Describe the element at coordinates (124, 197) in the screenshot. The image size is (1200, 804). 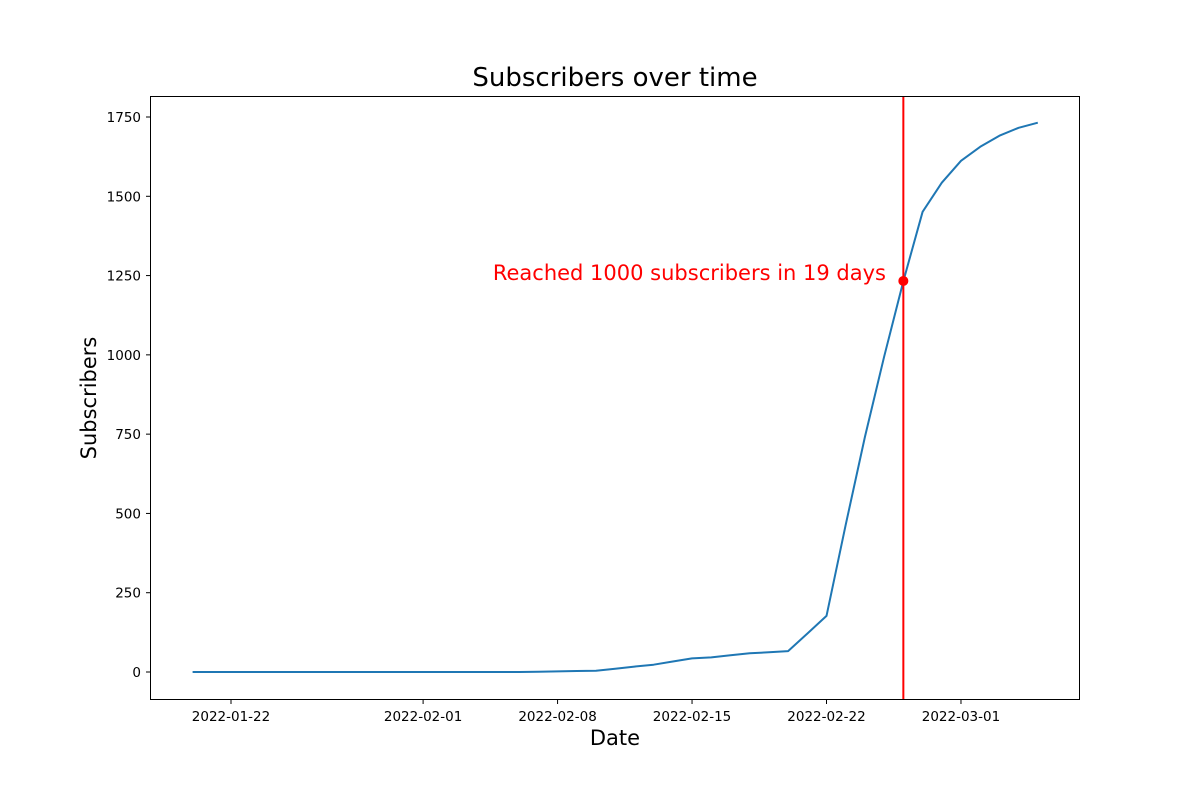
I see `y-tick-label: 1500` at that location.